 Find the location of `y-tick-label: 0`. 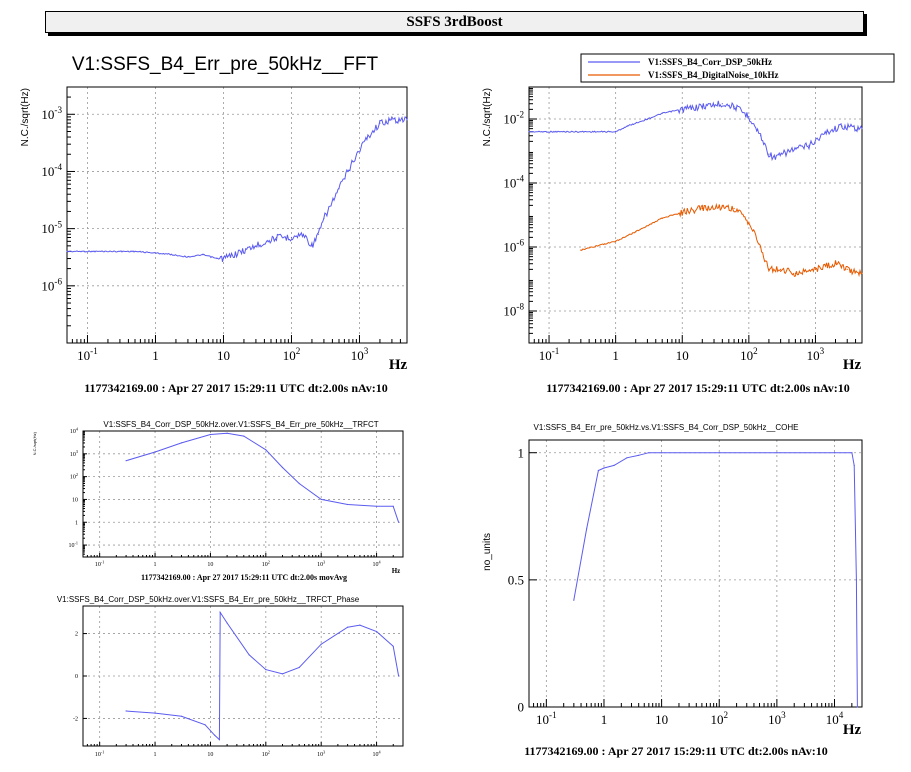

y-tick-label: 0 is located at coordinates (76, 677).